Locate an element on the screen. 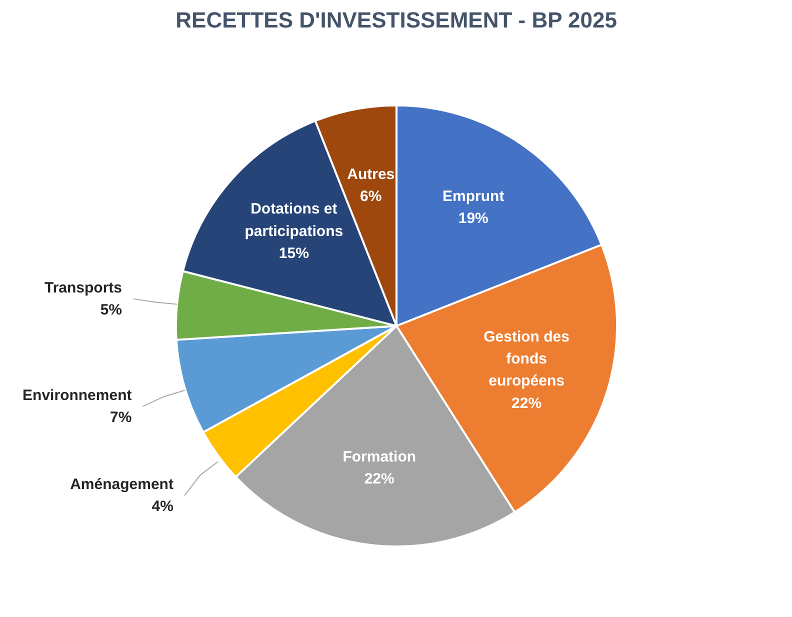  data-label: 15% is located at coordinates (293, 253).